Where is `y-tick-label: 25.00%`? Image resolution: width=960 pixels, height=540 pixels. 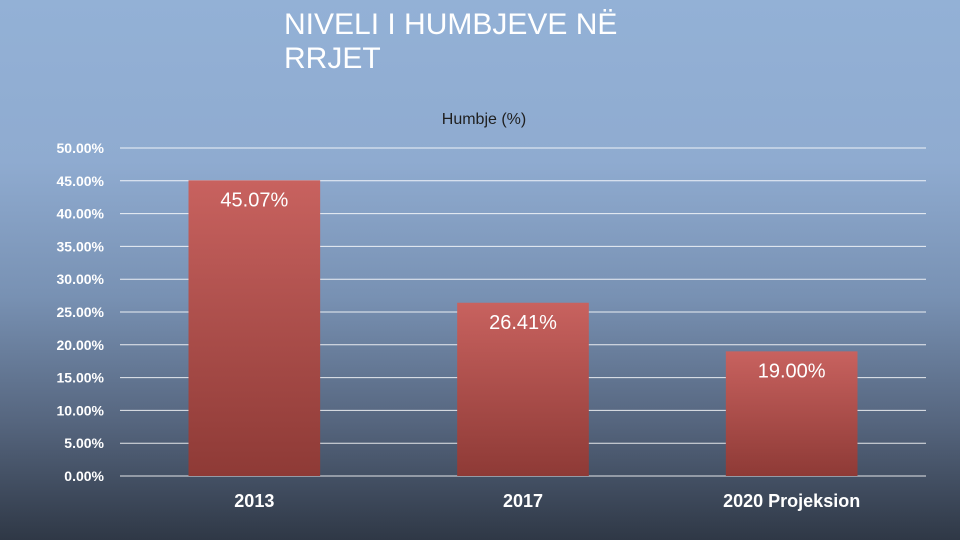 y-tick-label: 25.00% is located at coordinates (81, 312).